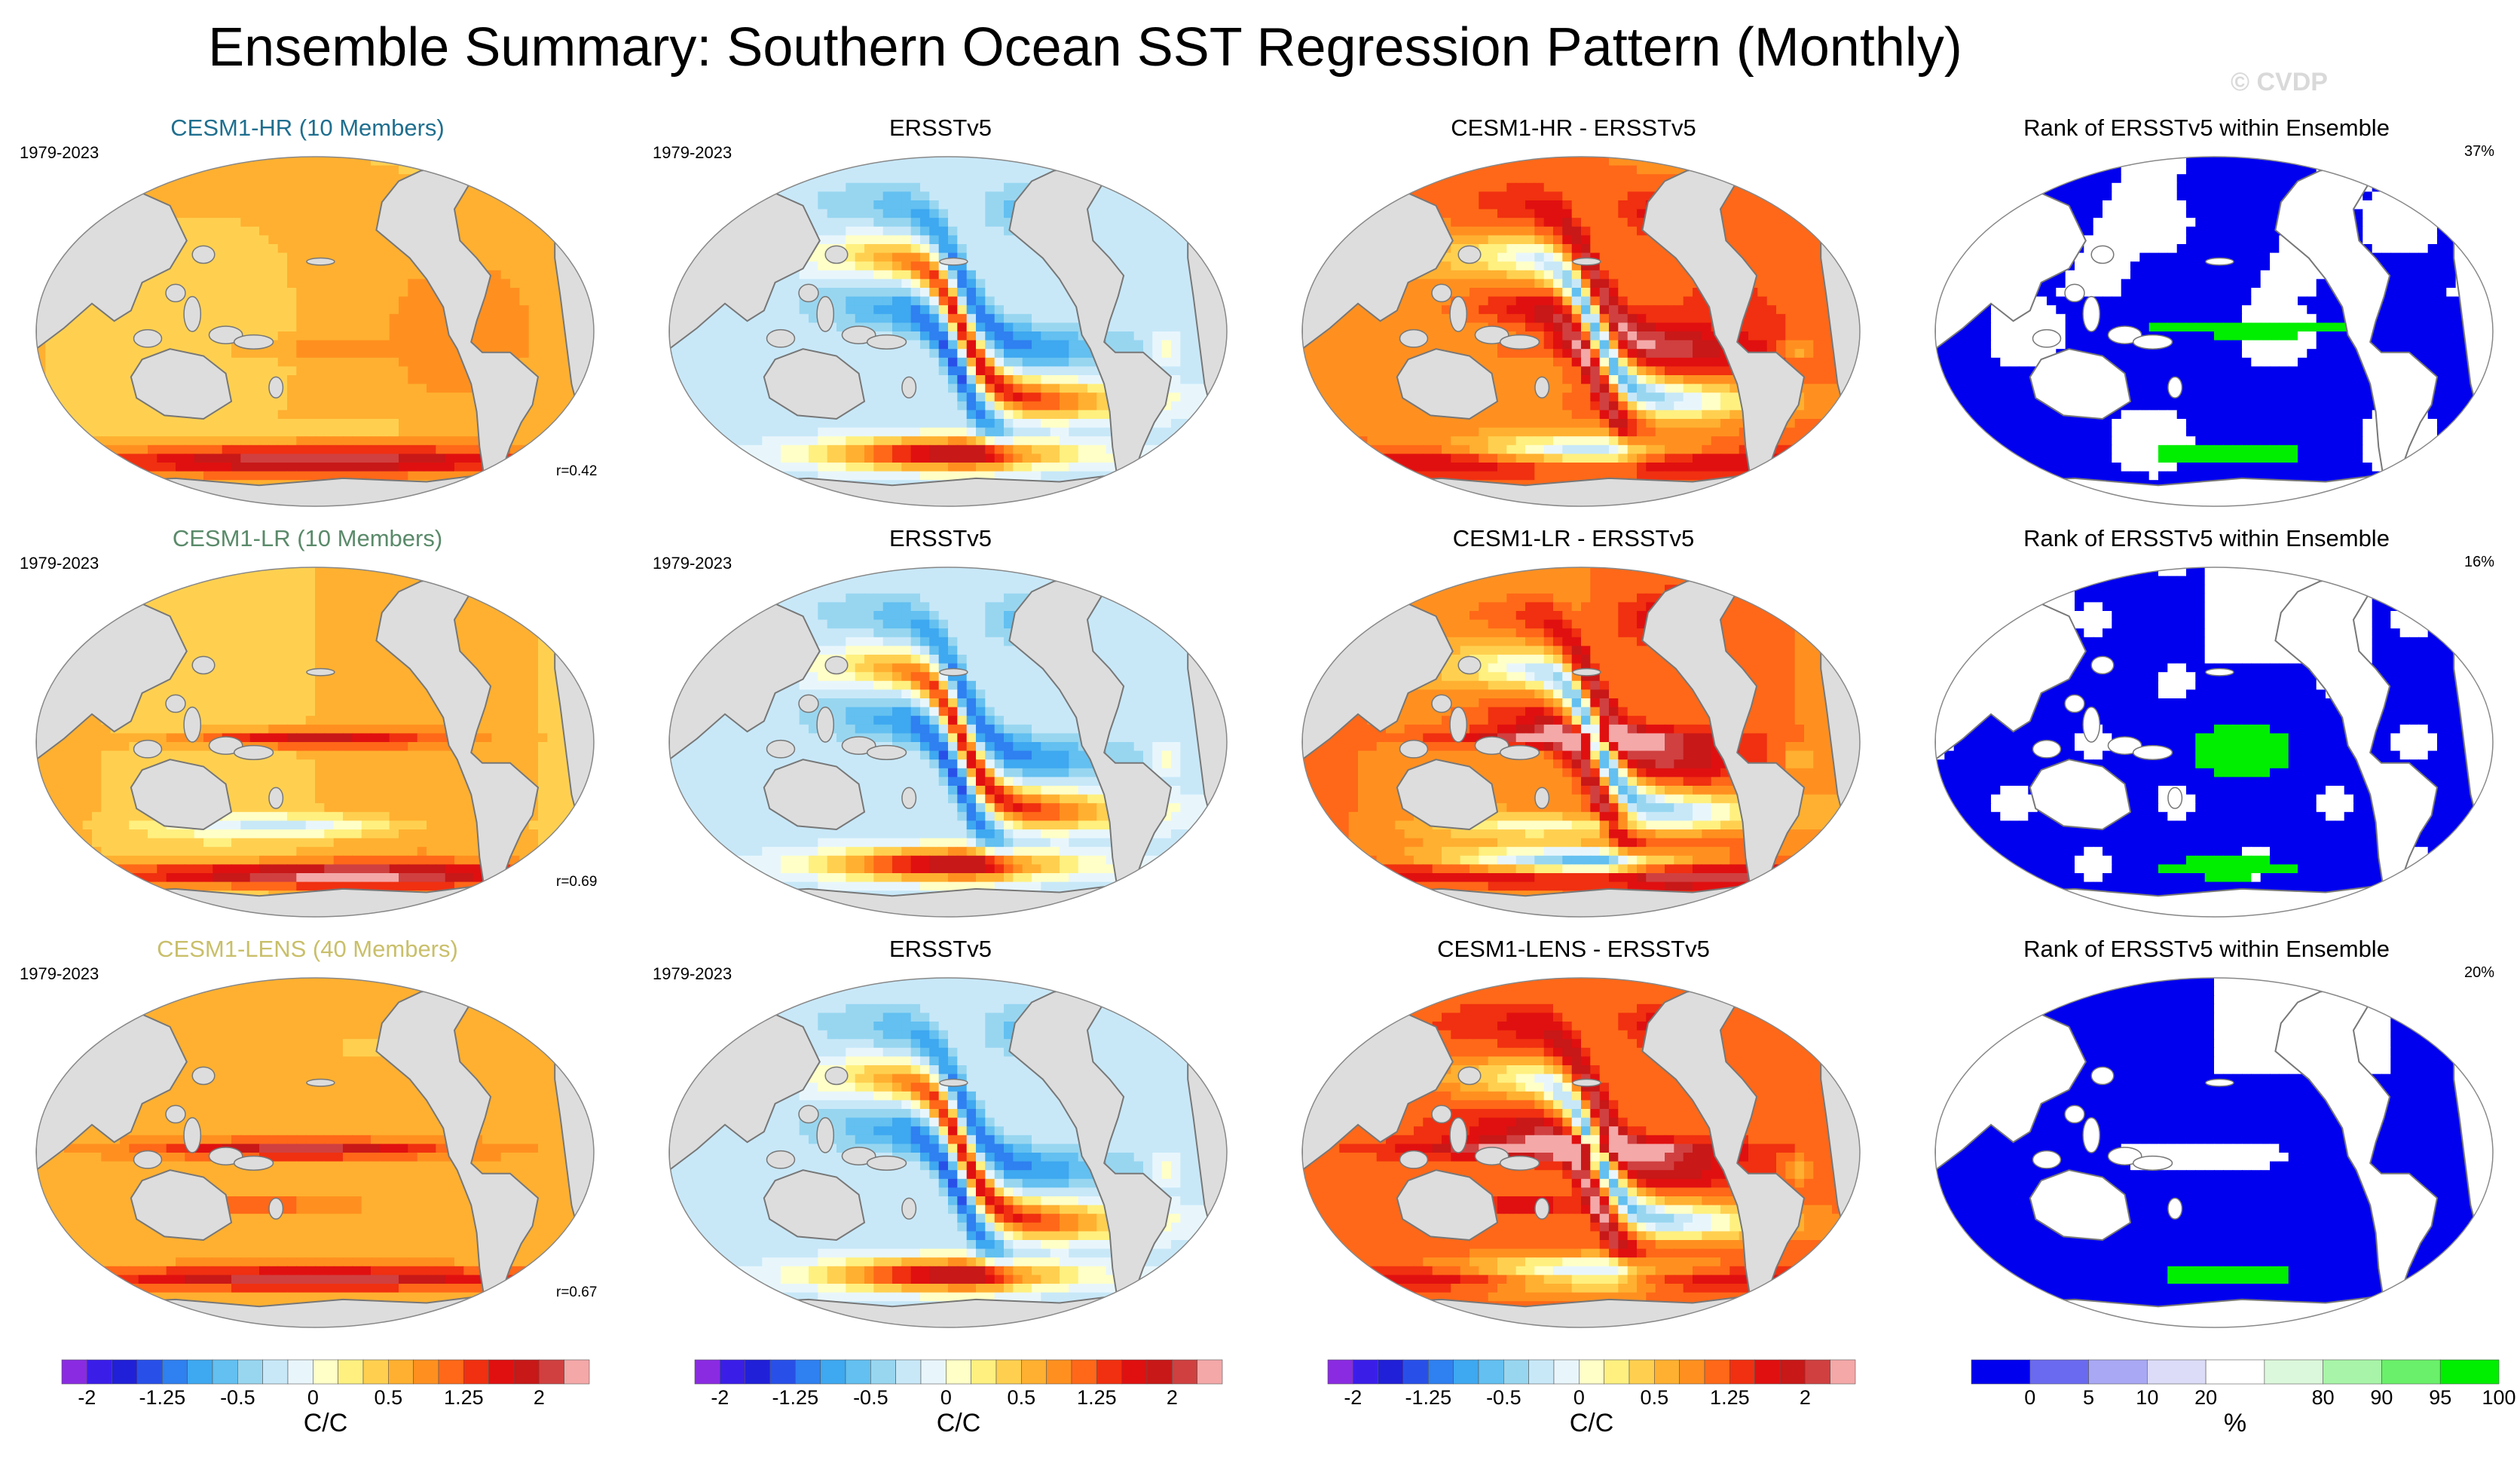 The image size is (2520, 1457). Describe the element at coordinates (1503, 1398) in the screenshot. I see `colorbar-tick-label: -0.5` at that location.